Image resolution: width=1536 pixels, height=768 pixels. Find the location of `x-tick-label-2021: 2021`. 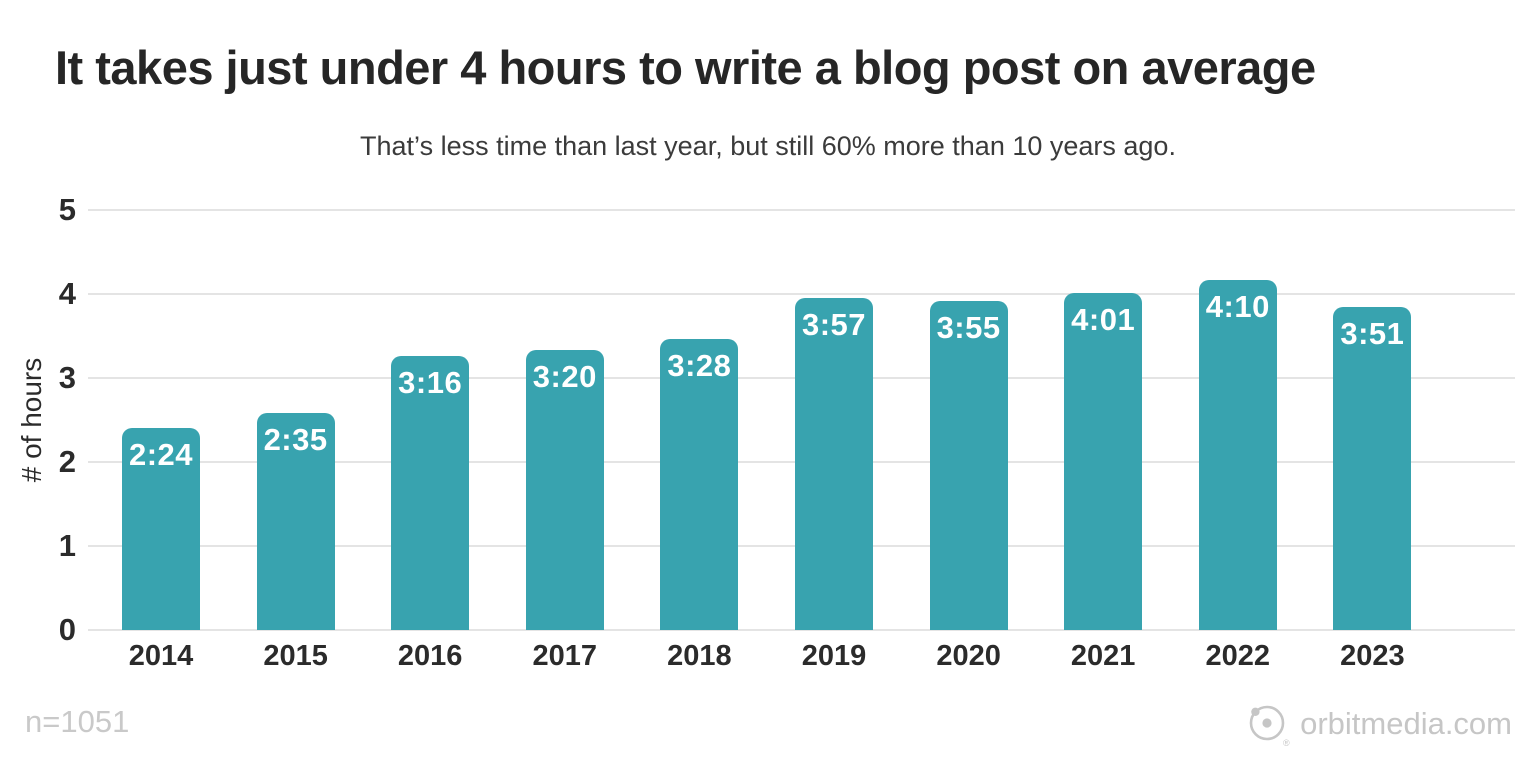

x-tick-label-2021: 2021 is located at coordinates (1103, 656).